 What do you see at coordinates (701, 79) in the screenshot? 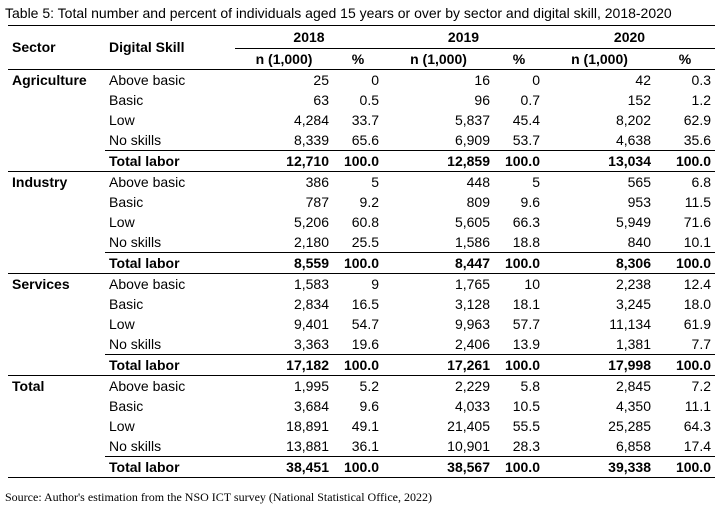
I see `cell-pct-2020: 0.3` at bounding box center [701, 79].